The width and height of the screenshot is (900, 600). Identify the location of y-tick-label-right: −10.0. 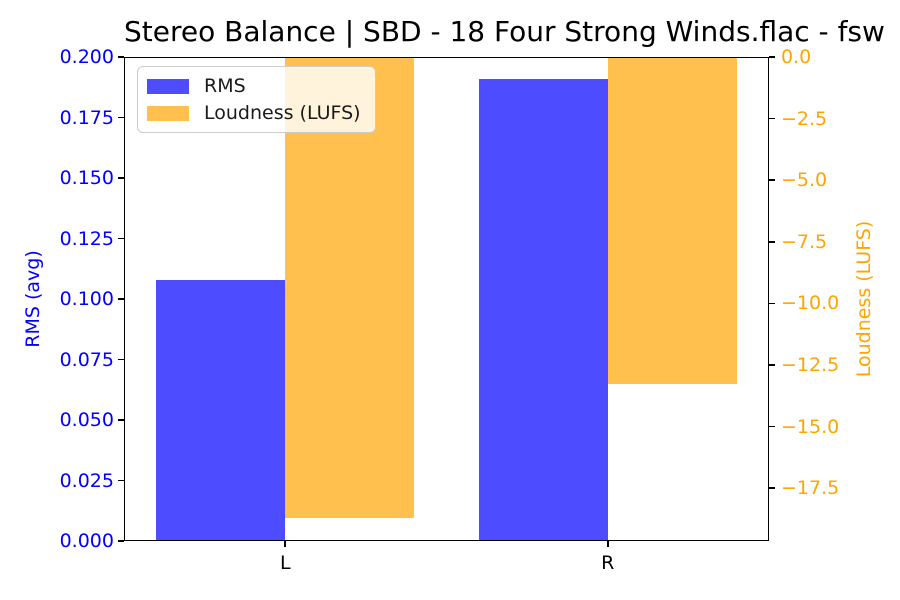
(810, 303).